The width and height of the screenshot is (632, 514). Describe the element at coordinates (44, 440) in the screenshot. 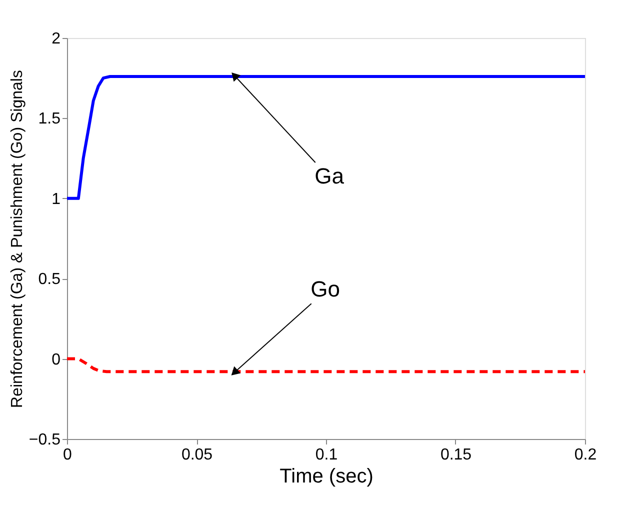

I see `y-tick-label: −0.5` at that location.